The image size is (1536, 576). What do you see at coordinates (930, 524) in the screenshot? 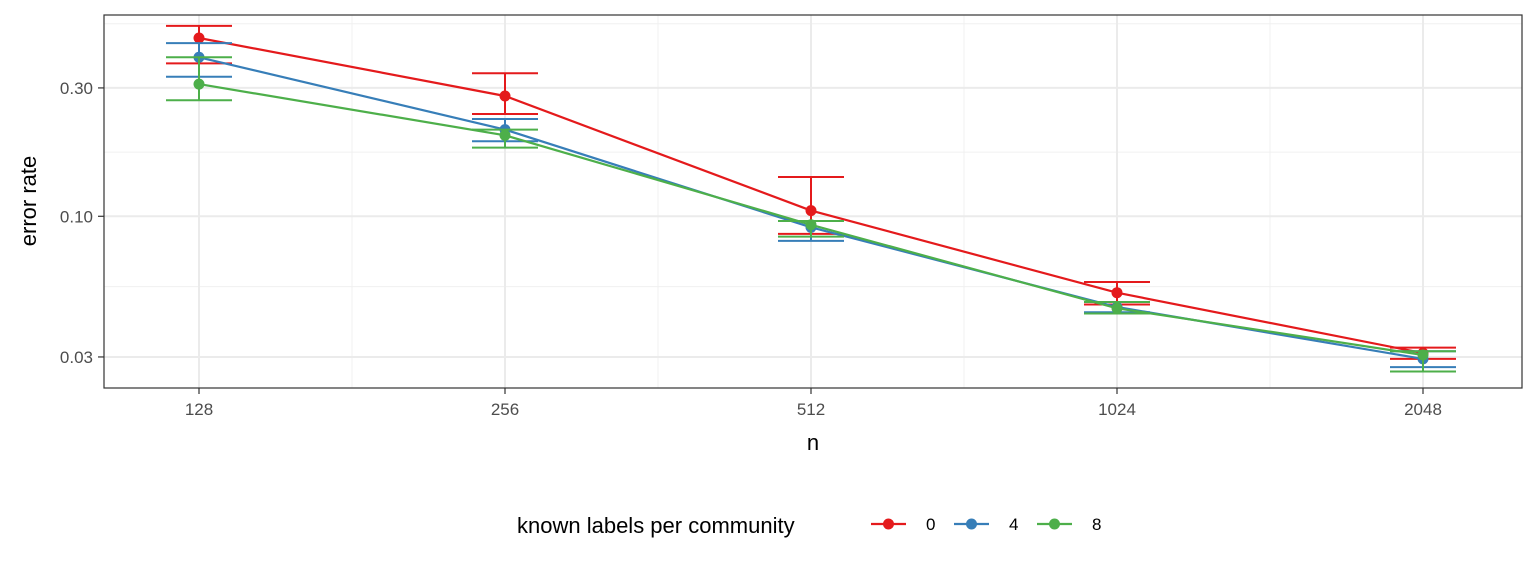
I see `legend-label: 0` at bounding box center [930, 524].